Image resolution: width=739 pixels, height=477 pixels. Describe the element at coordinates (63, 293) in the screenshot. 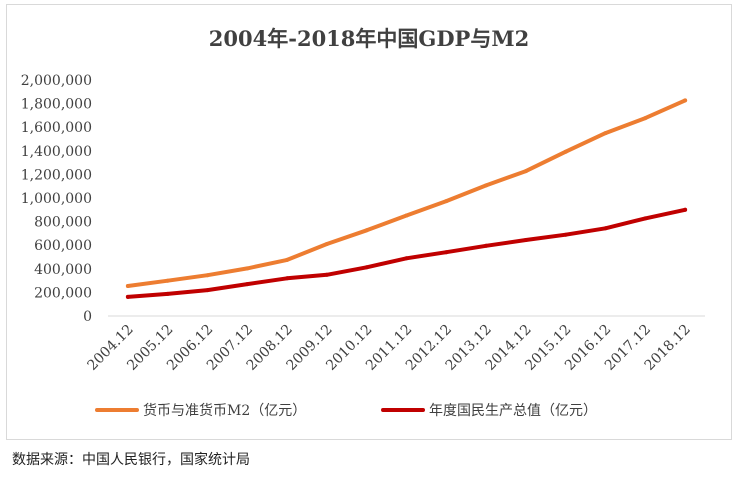

I see `y-tick-label: 200,000` at that location.